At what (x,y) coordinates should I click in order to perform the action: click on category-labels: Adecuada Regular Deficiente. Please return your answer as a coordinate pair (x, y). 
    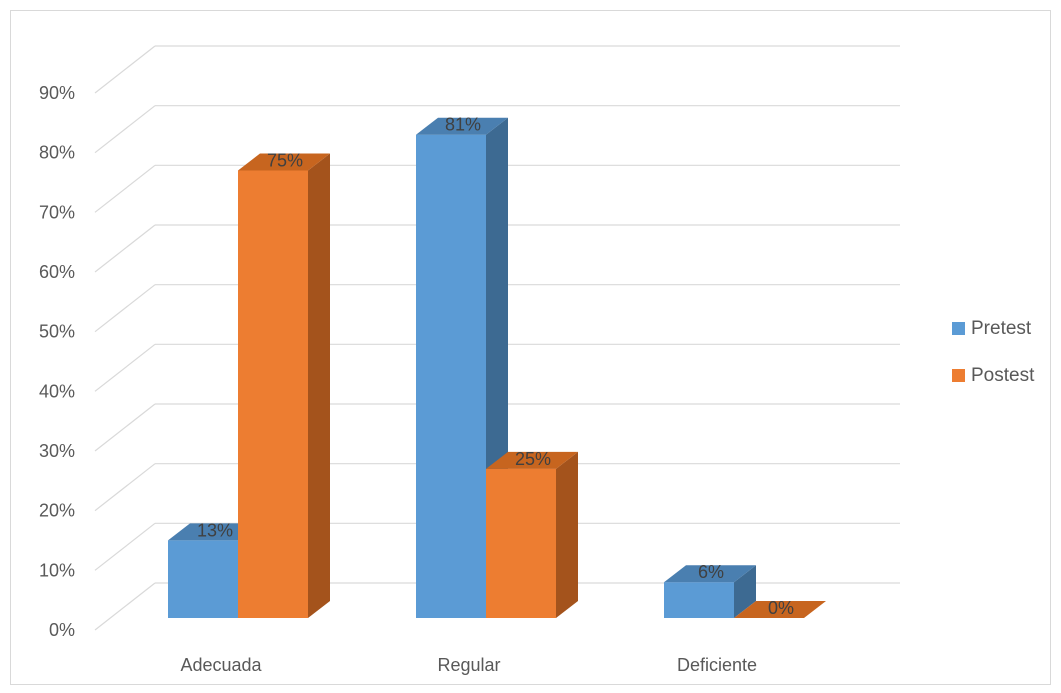
    Looking at the image, I should click on (468, 665).